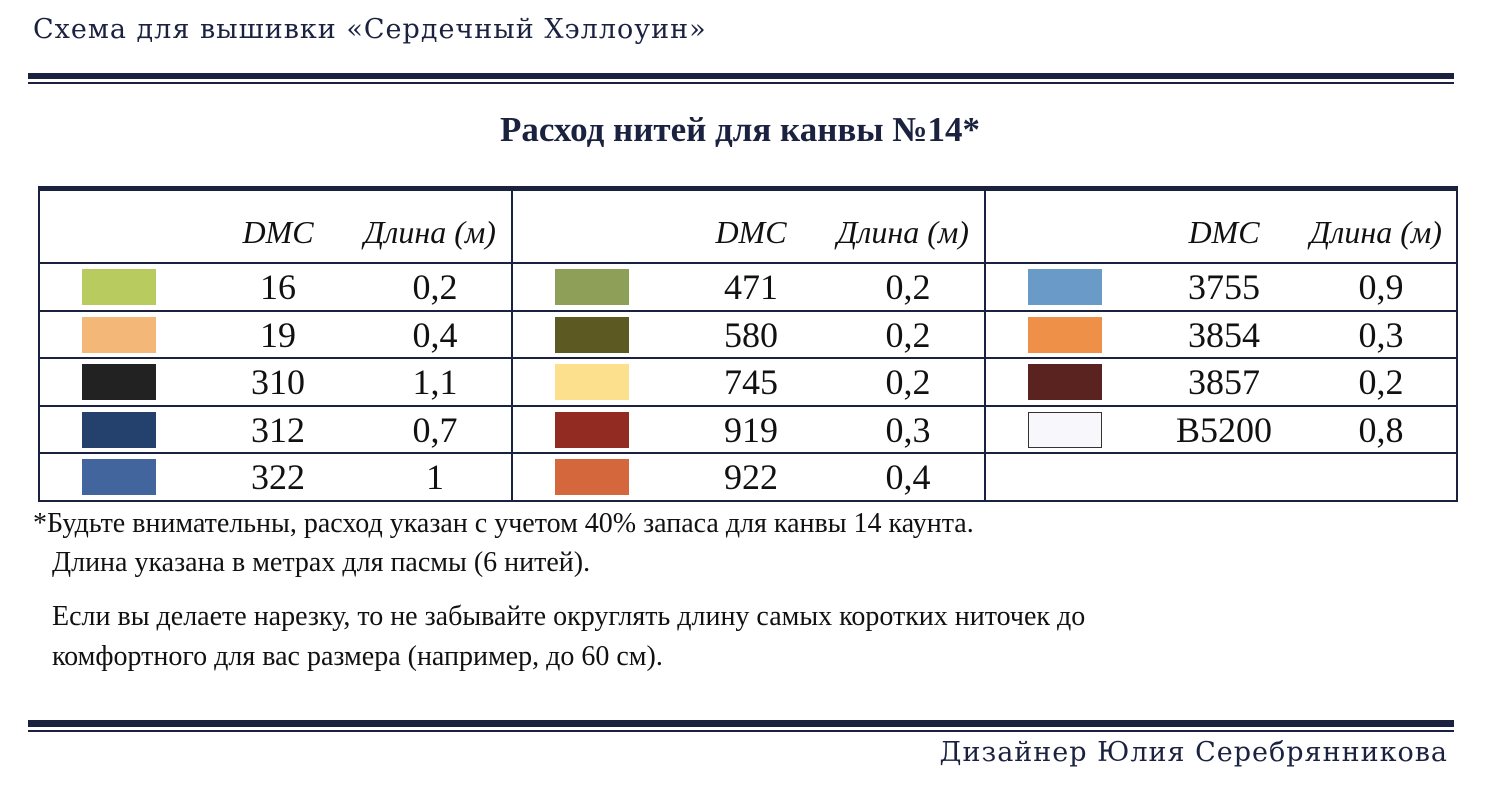  Describe the element at coordinates (740, 129) in the screenshot. I see `section-title: Расход нитей для канвы №14*` at that location.